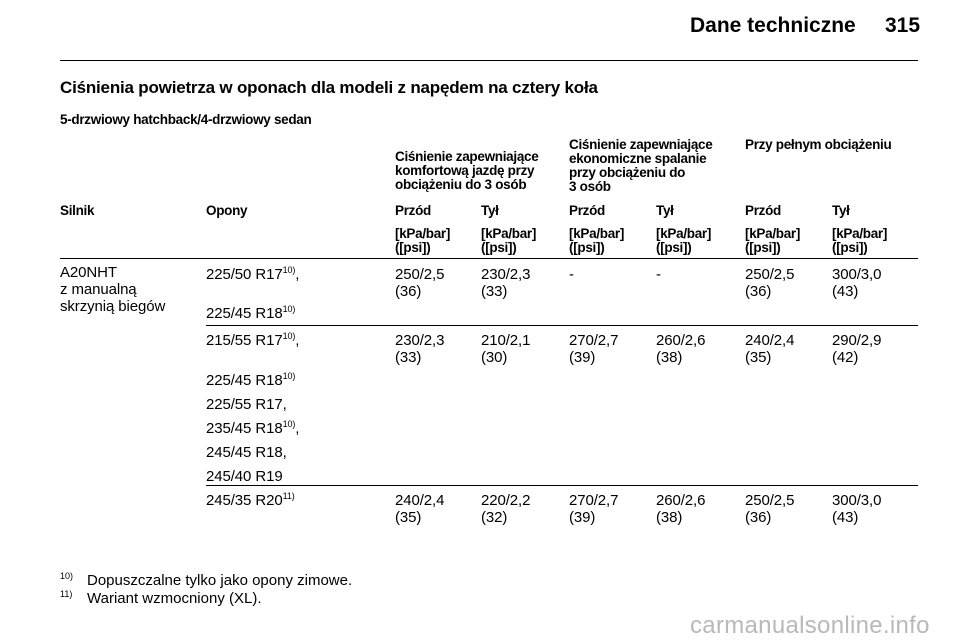  What do you see at coordinates (186, 119) in the screenshot?
I see `subsection-title: 5-drzwiowy hatchback/4-drzwiowy sedan` at bounding box center [186, 119].